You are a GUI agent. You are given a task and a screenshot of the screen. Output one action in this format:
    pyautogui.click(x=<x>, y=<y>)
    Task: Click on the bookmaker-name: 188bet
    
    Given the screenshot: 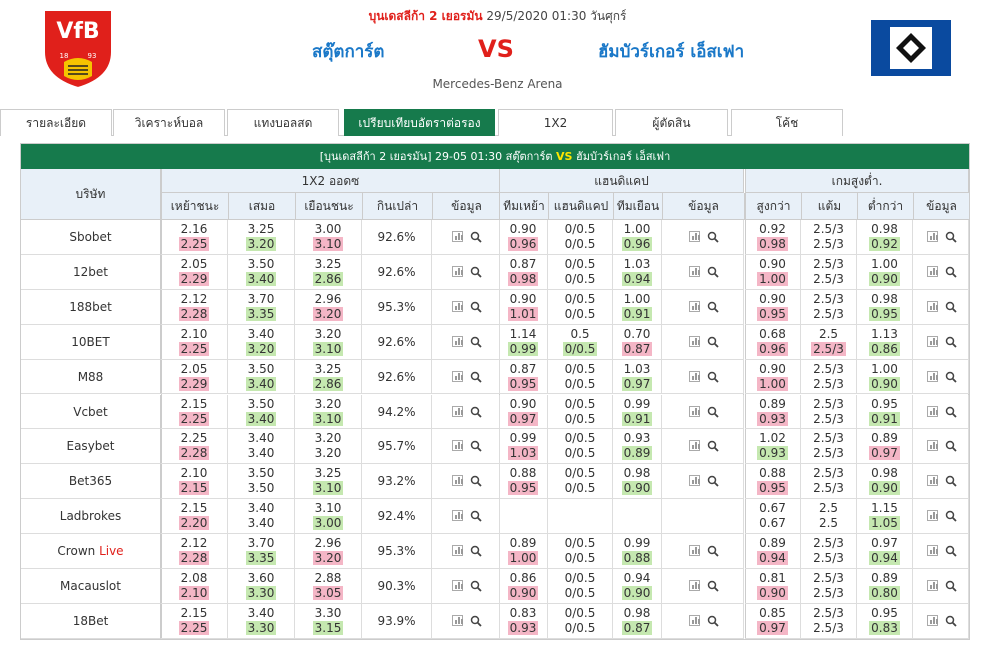 What is the action you would take?
    pyautogui.click(x=91, y=307)
    